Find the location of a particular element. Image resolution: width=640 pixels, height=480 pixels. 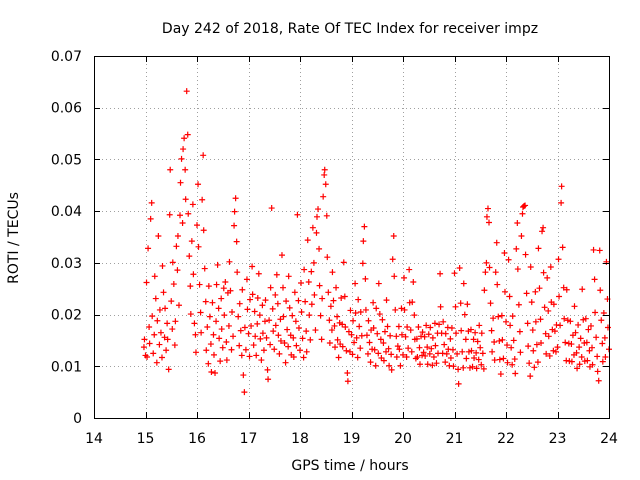

x-tick-label: 17 is located at coordinates (249, 439).